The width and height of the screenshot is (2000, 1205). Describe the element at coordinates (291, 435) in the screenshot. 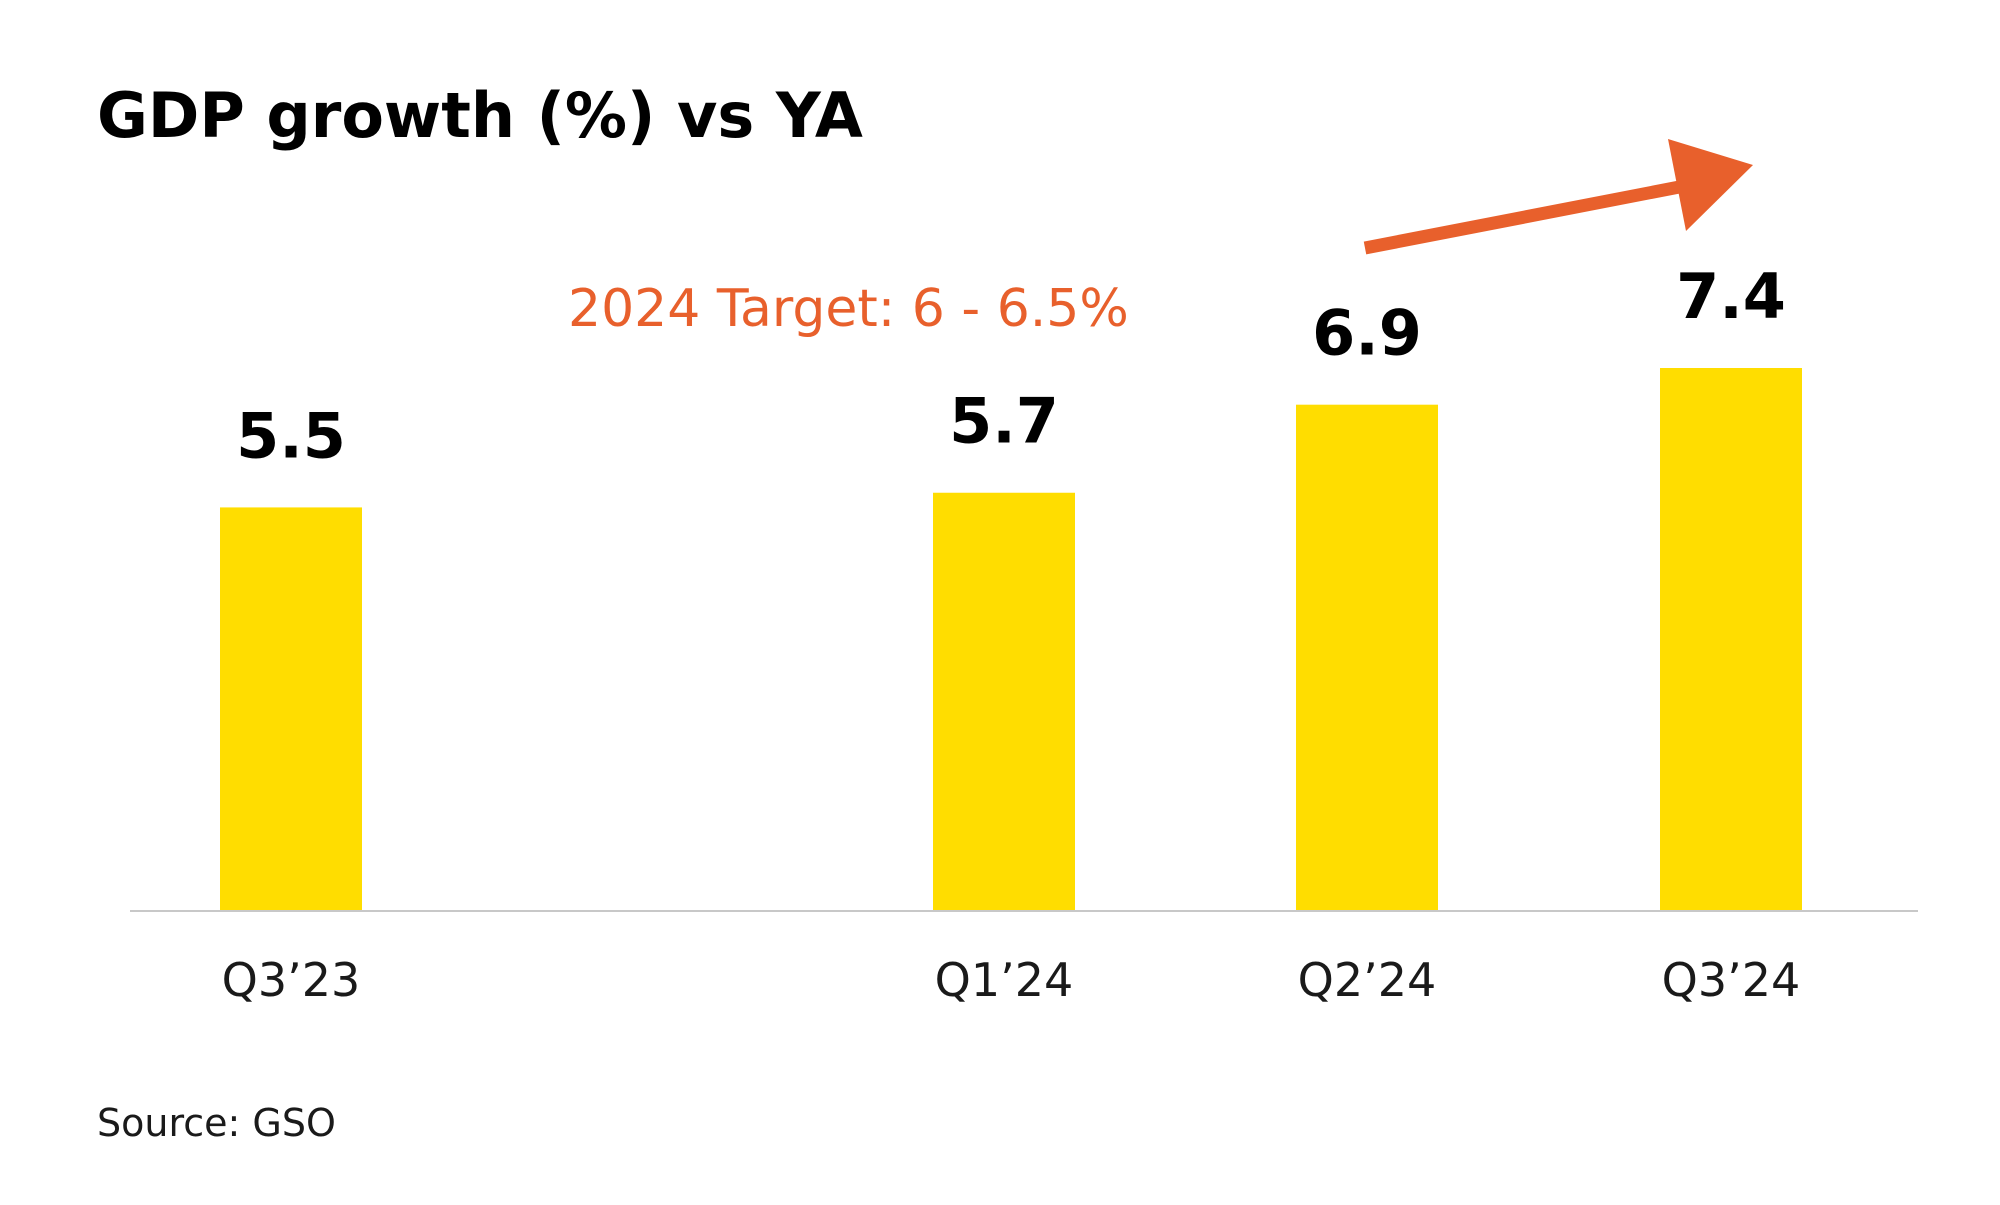

I see `data-label: 5.5` at that location.